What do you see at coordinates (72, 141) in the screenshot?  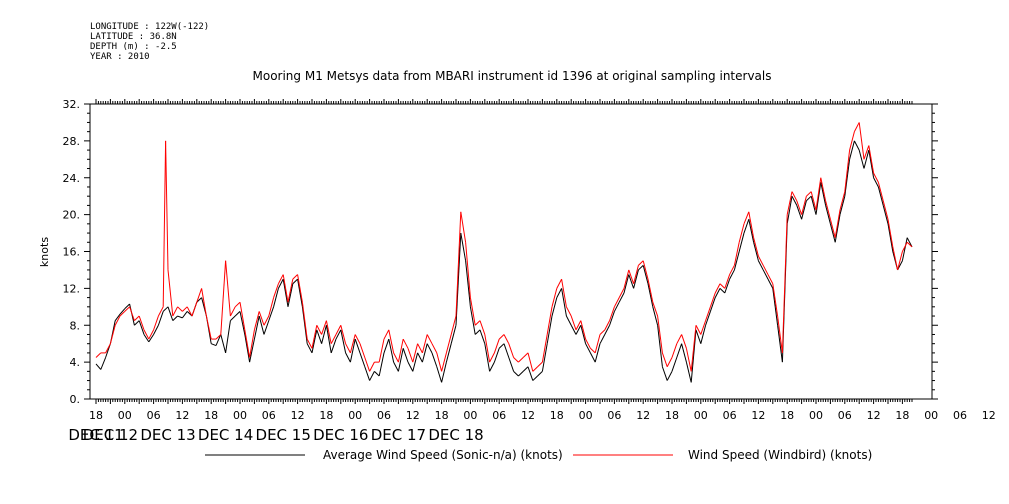 I see `y-tick-label: 28.` at bounding box center [72, 141].